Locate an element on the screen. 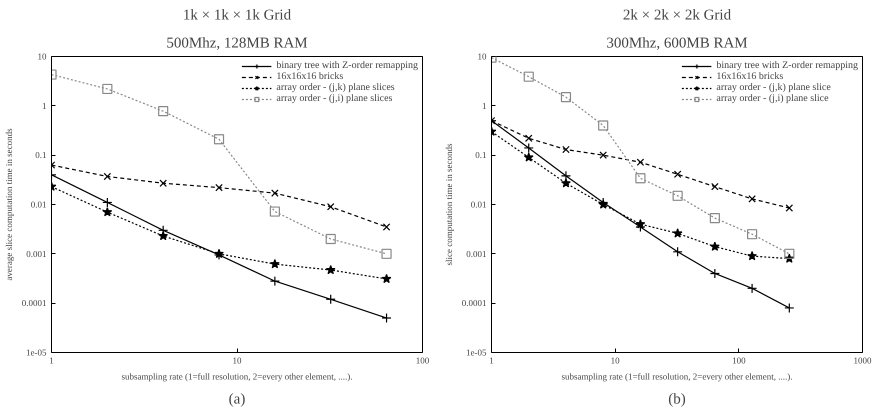 The height and width of the screenshot is (416, 877). legend-label: array order - (j,k) plane slices is located at coordinates (335, 87).